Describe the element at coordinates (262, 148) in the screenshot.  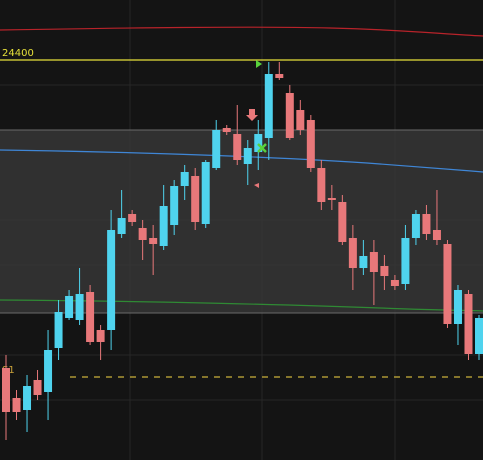
I see `cross-marker` at that location.